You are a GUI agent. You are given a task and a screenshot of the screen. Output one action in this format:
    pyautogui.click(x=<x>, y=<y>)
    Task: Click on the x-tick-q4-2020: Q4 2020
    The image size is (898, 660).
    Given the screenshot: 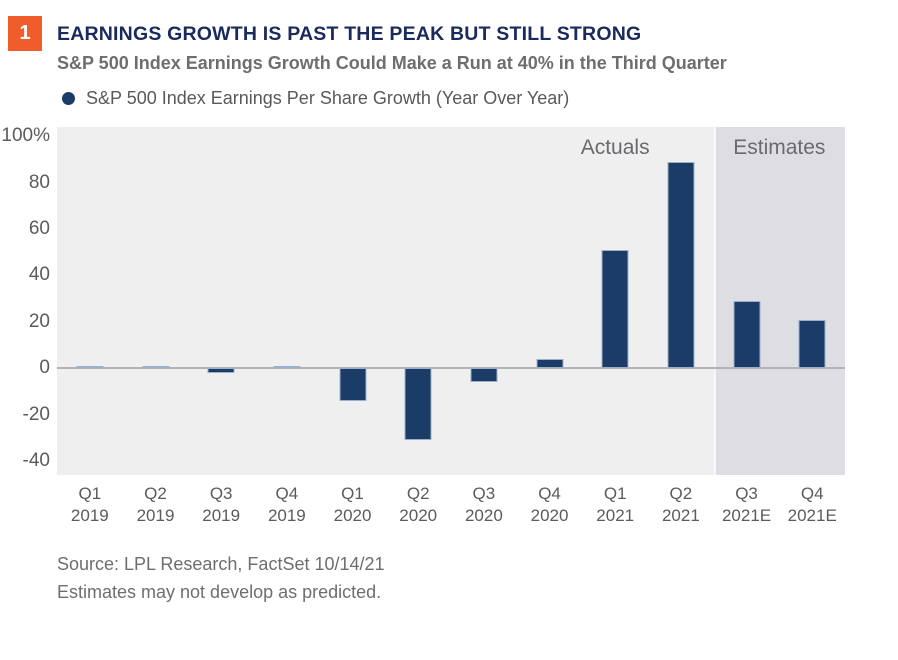 What is the action you would take?
    pyautogui.click(x=549, y=504)
    